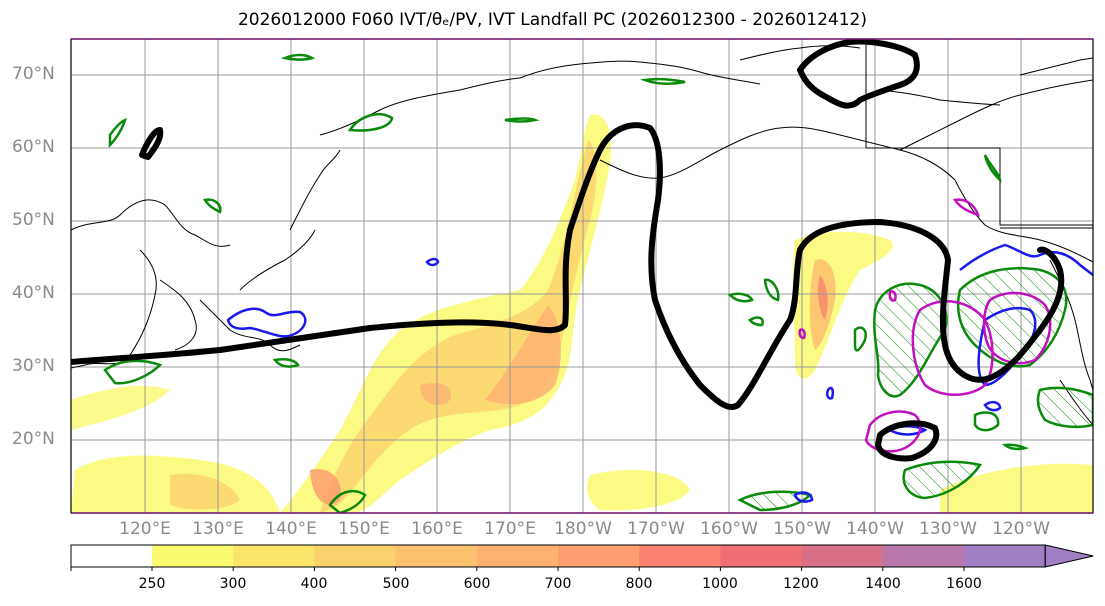  Describe the element at coordinates (801, 584) in the screenshot. I see `colorbar-tick-1200: 1200` at that location.